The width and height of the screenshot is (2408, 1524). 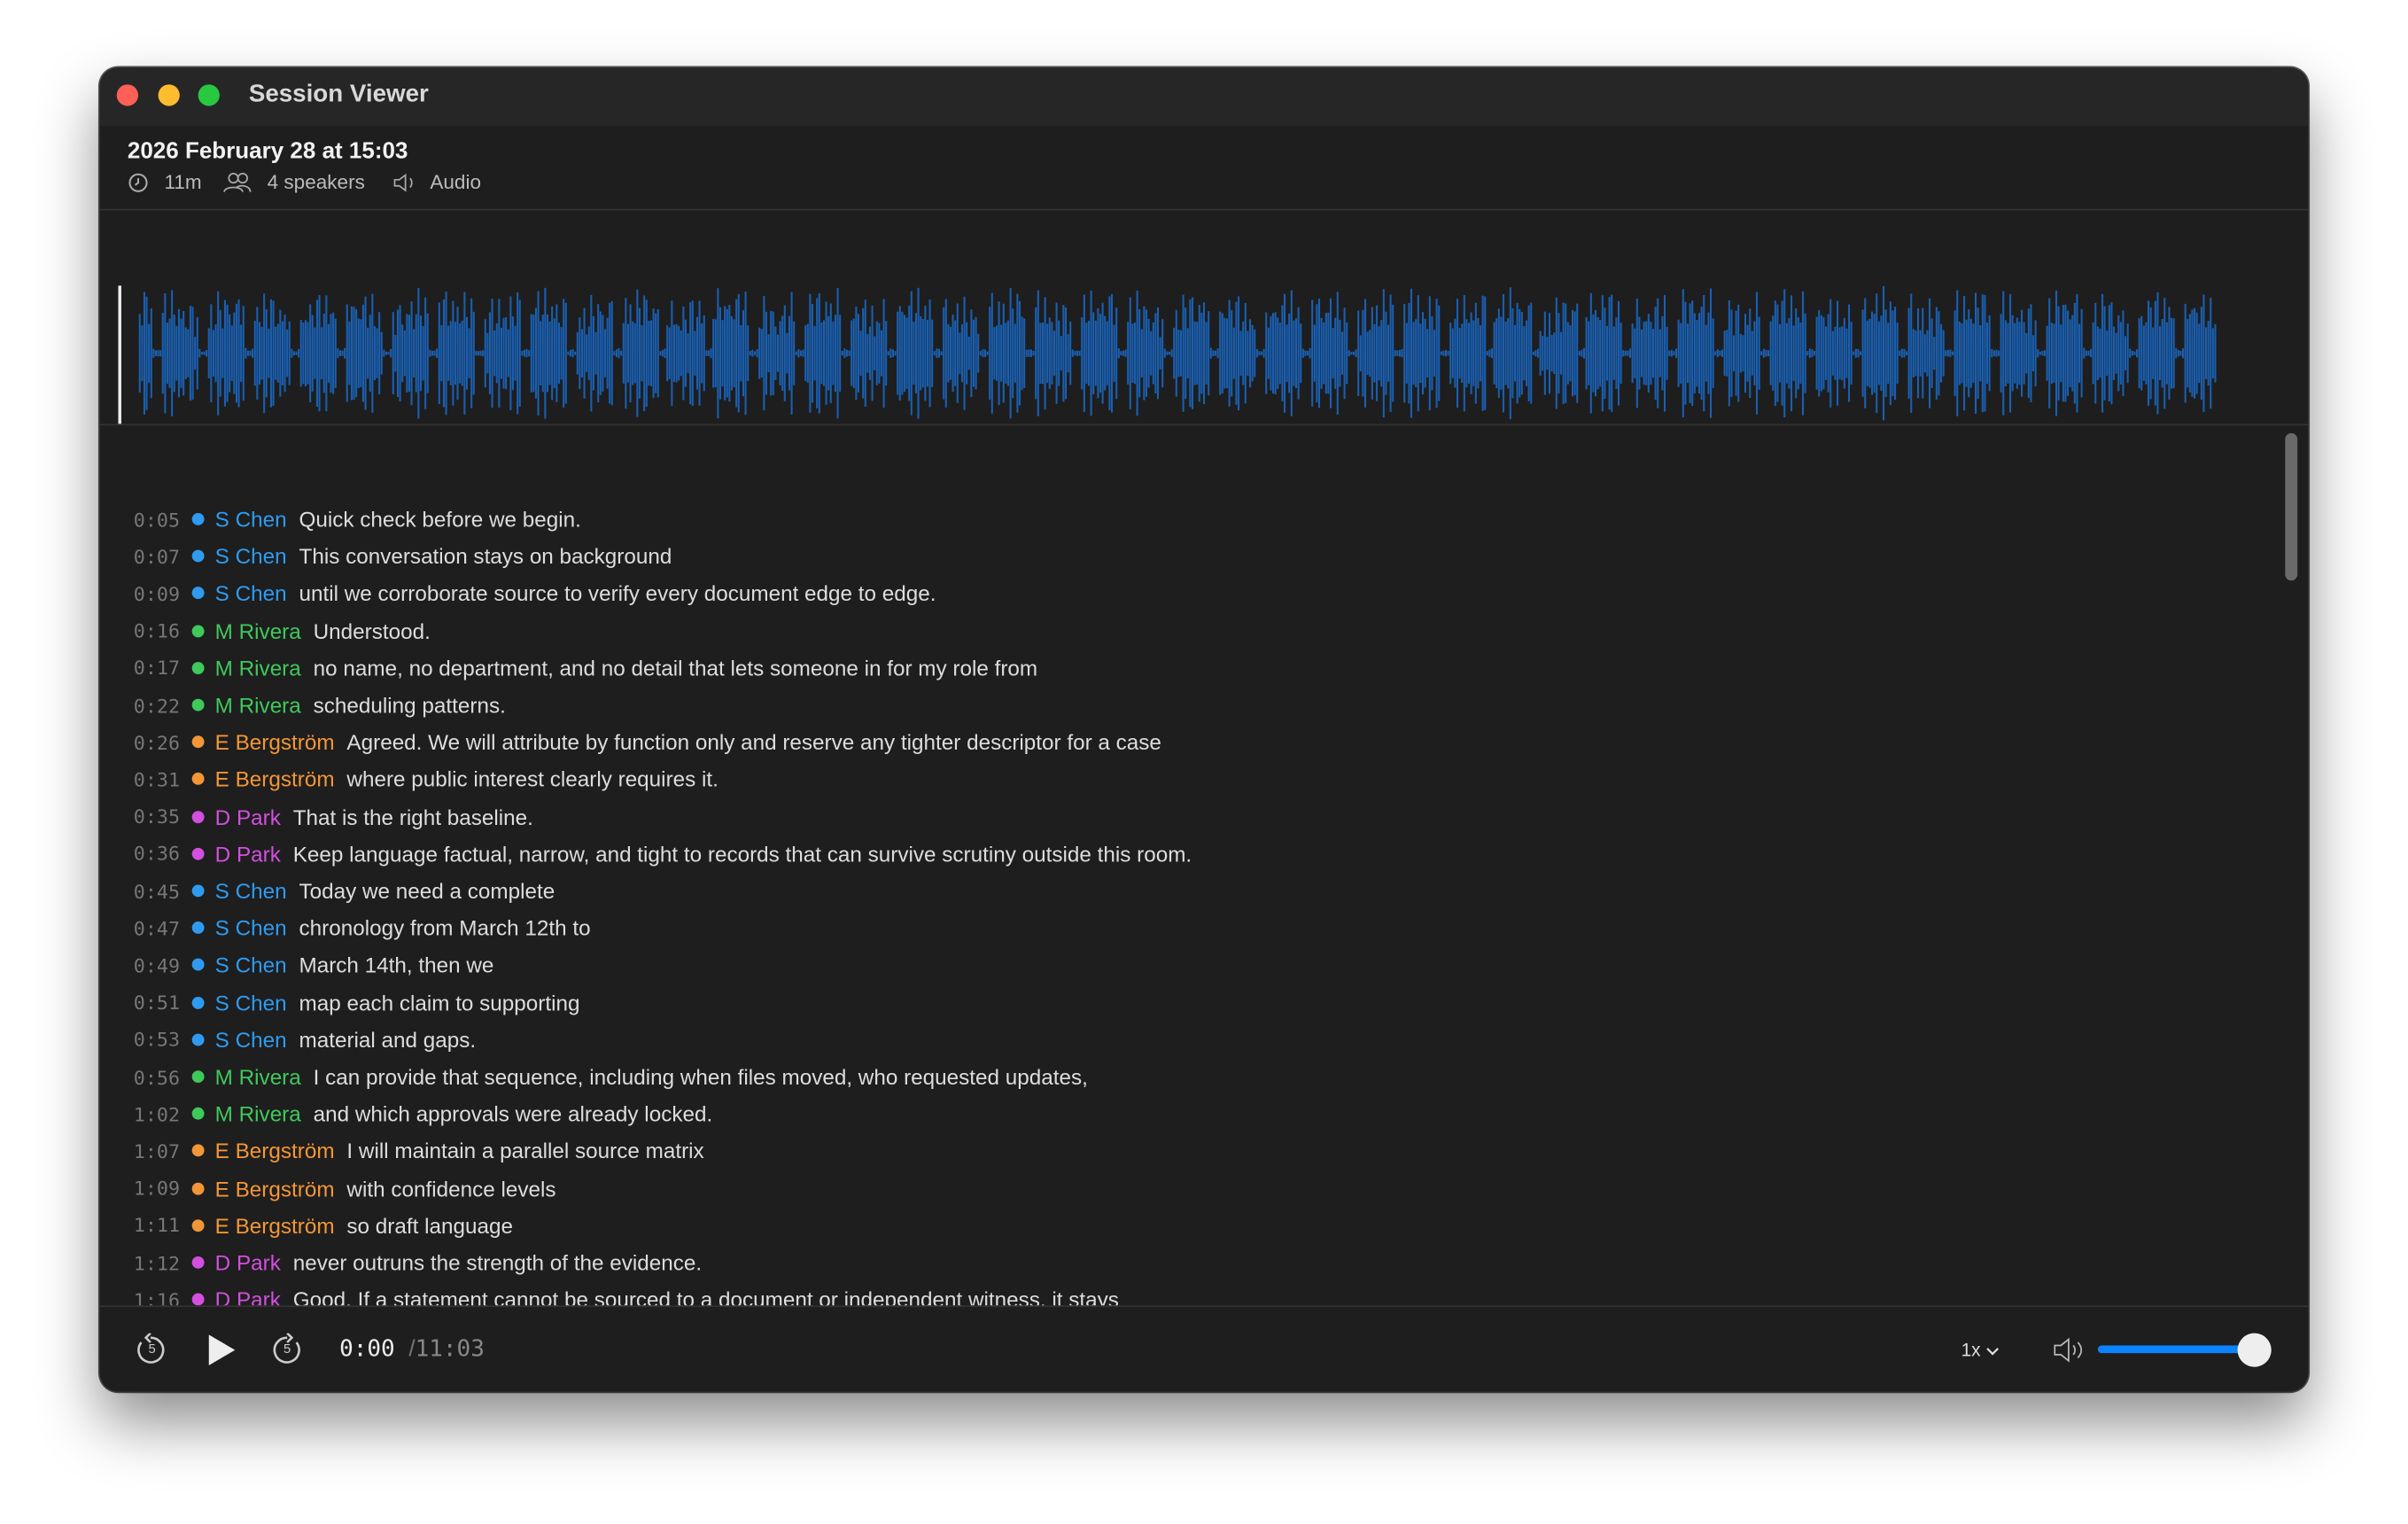 What do you see at coordinates (2176, 1349) in the screenshot?
I see `volume-slider` at bounding box center [2176, 1349].